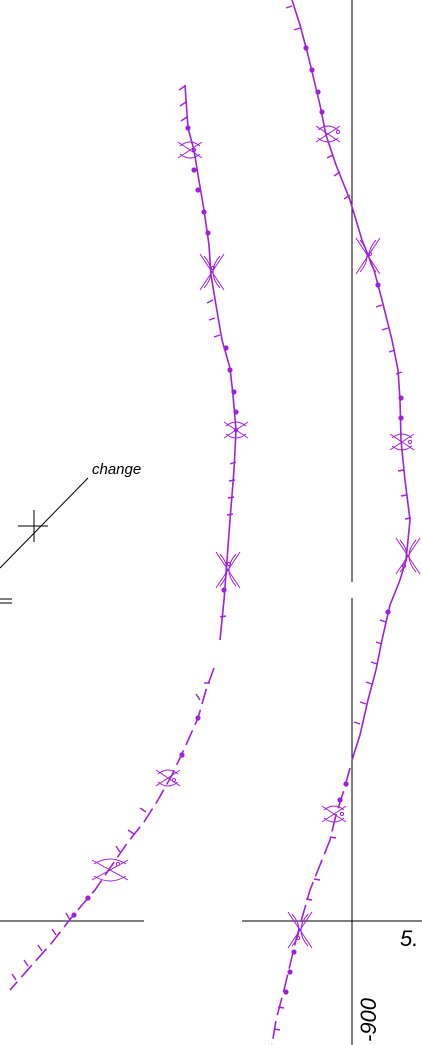 This screenshot has height=1045, width=422. What do you see at coordinates (210, 362) in the screenshot?
I see `route-left-upper` at bounding box center [210, 362].